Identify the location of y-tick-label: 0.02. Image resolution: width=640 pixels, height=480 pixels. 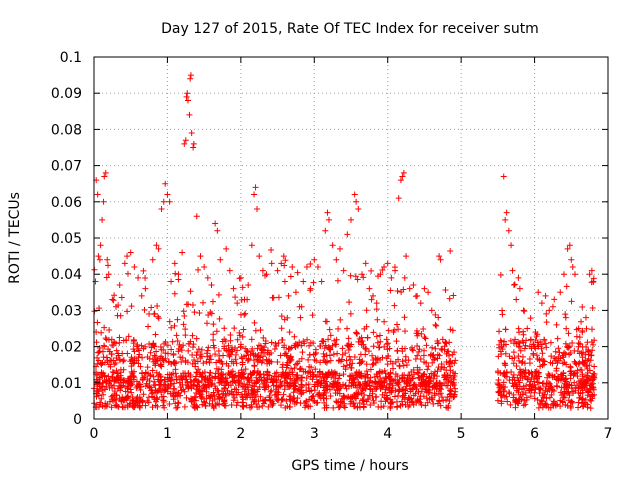
(66, 348).